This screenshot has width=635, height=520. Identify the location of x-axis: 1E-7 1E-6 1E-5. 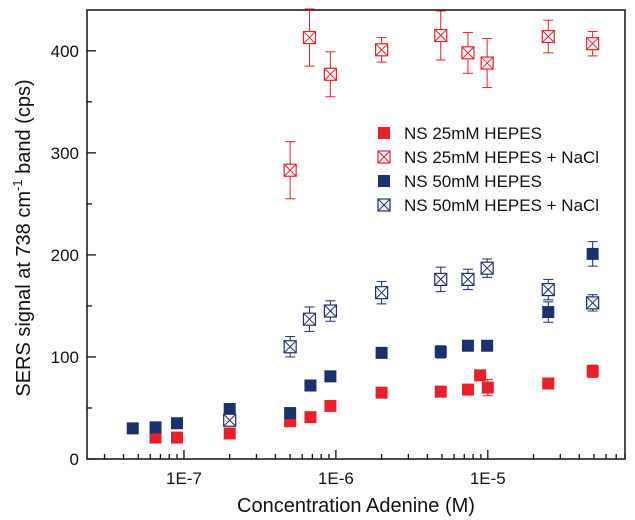
(364, 469).